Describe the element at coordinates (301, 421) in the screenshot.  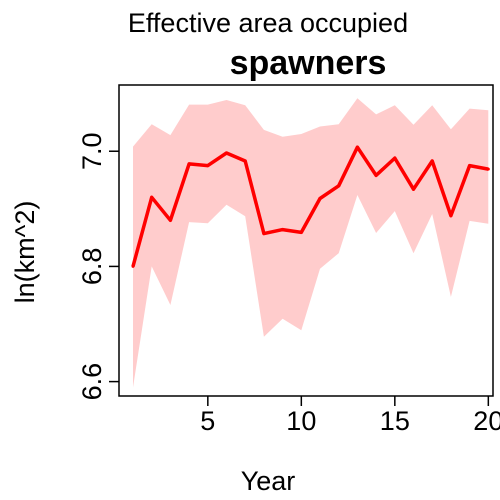
I see `x-tick-label: 10` at that location.